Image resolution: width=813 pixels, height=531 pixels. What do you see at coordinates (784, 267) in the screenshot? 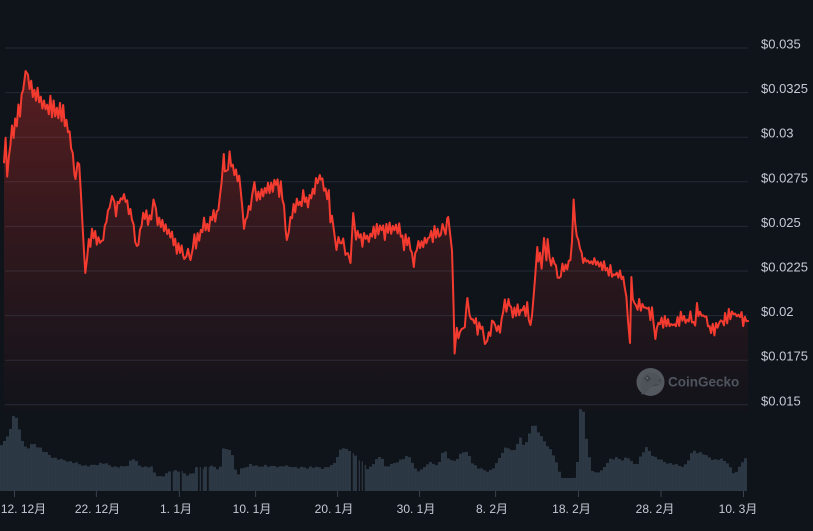
I see `svg-text: $0.0225` at bounding box center [784, 267].